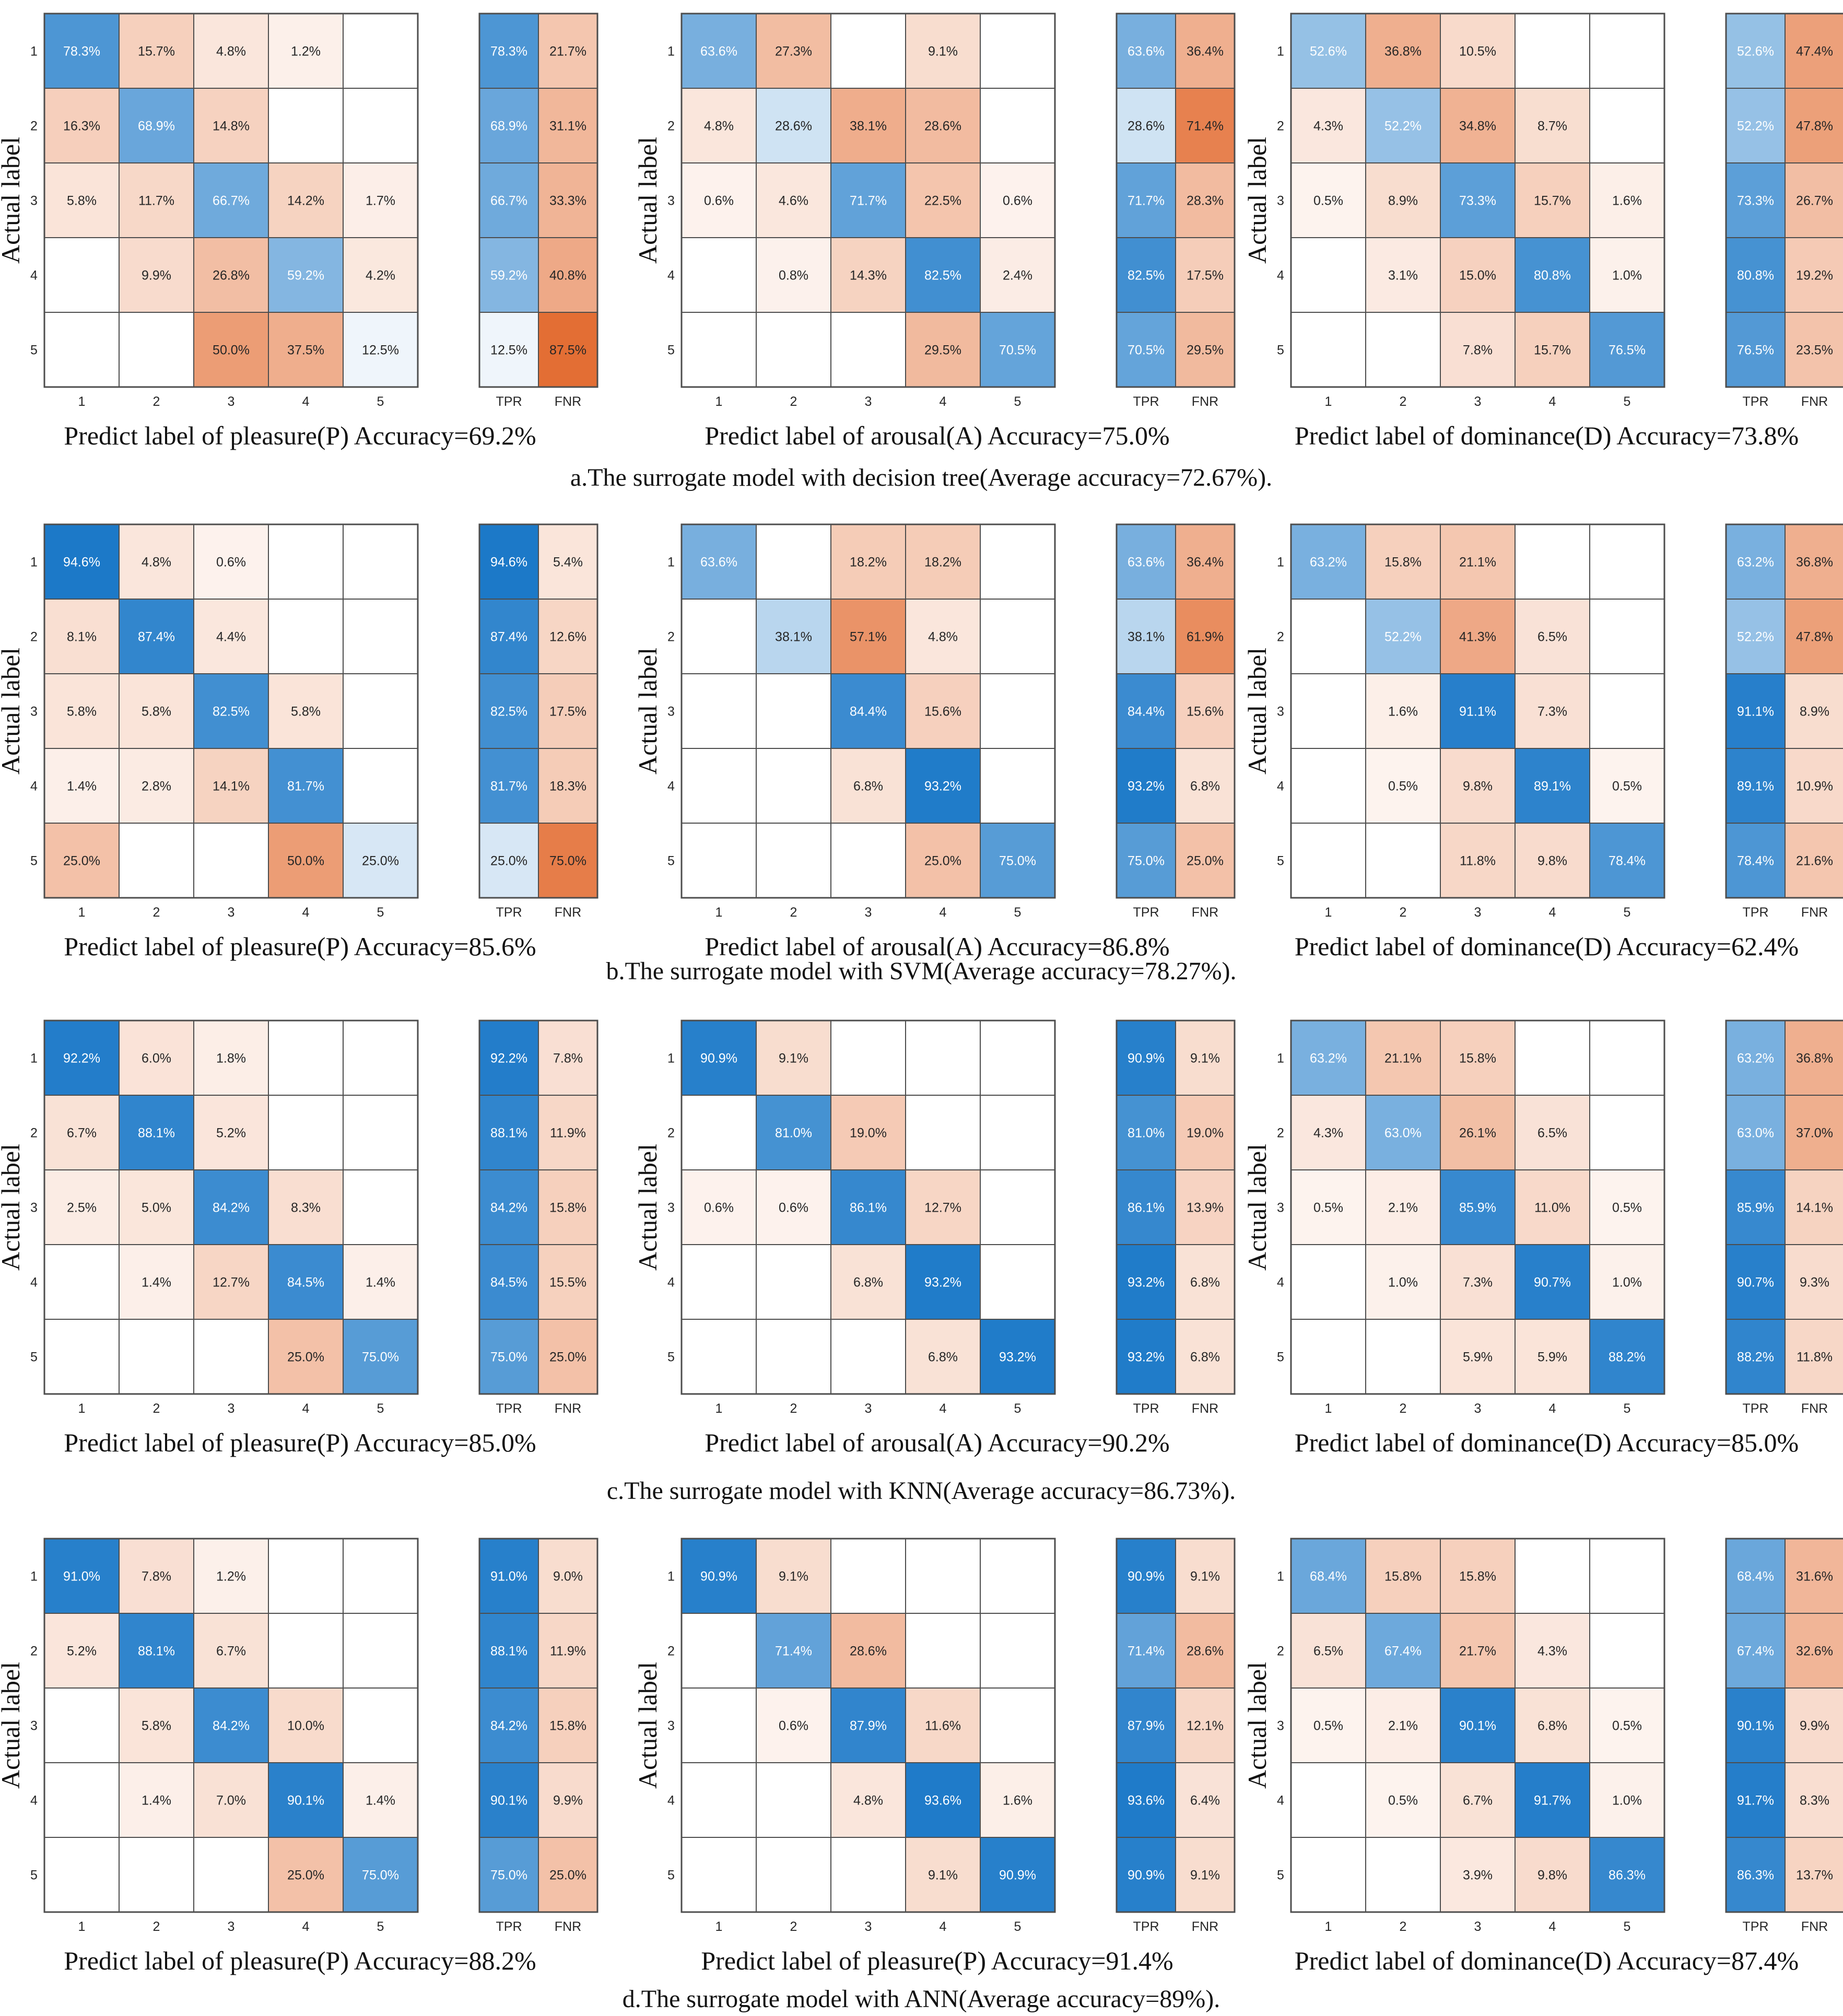  Describe the element at coordinates (82, 712) in the screenshot. I see `matrix-cell-label: 5.8%` at that location.